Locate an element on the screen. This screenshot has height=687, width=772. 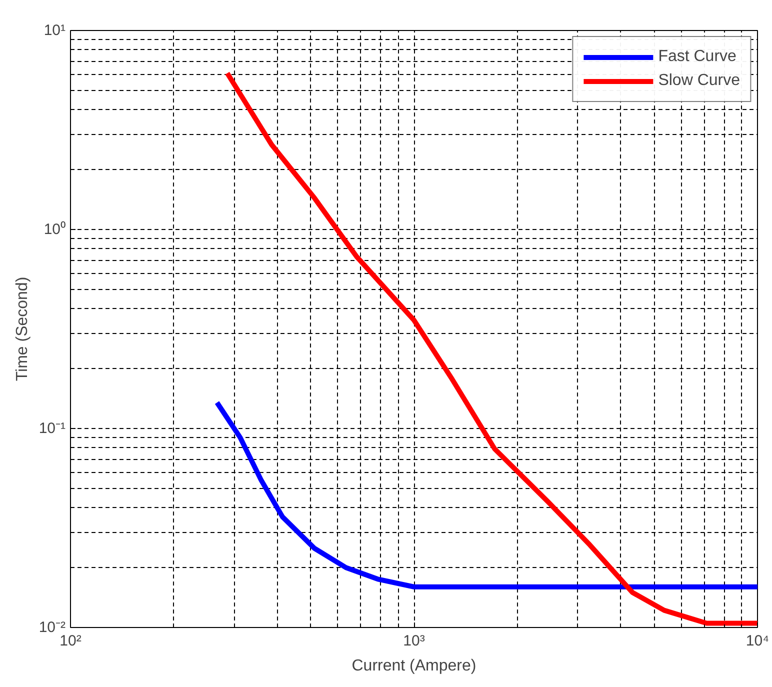
x-axis-title: Current (Ampere) is located at coordinates (414, 666).